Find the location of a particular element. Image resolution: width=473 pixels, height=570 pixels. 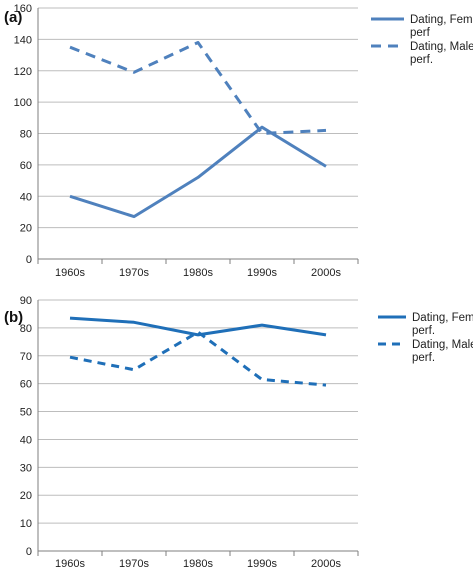

y-tick-label: 90 is located at coordinates (26, 301).